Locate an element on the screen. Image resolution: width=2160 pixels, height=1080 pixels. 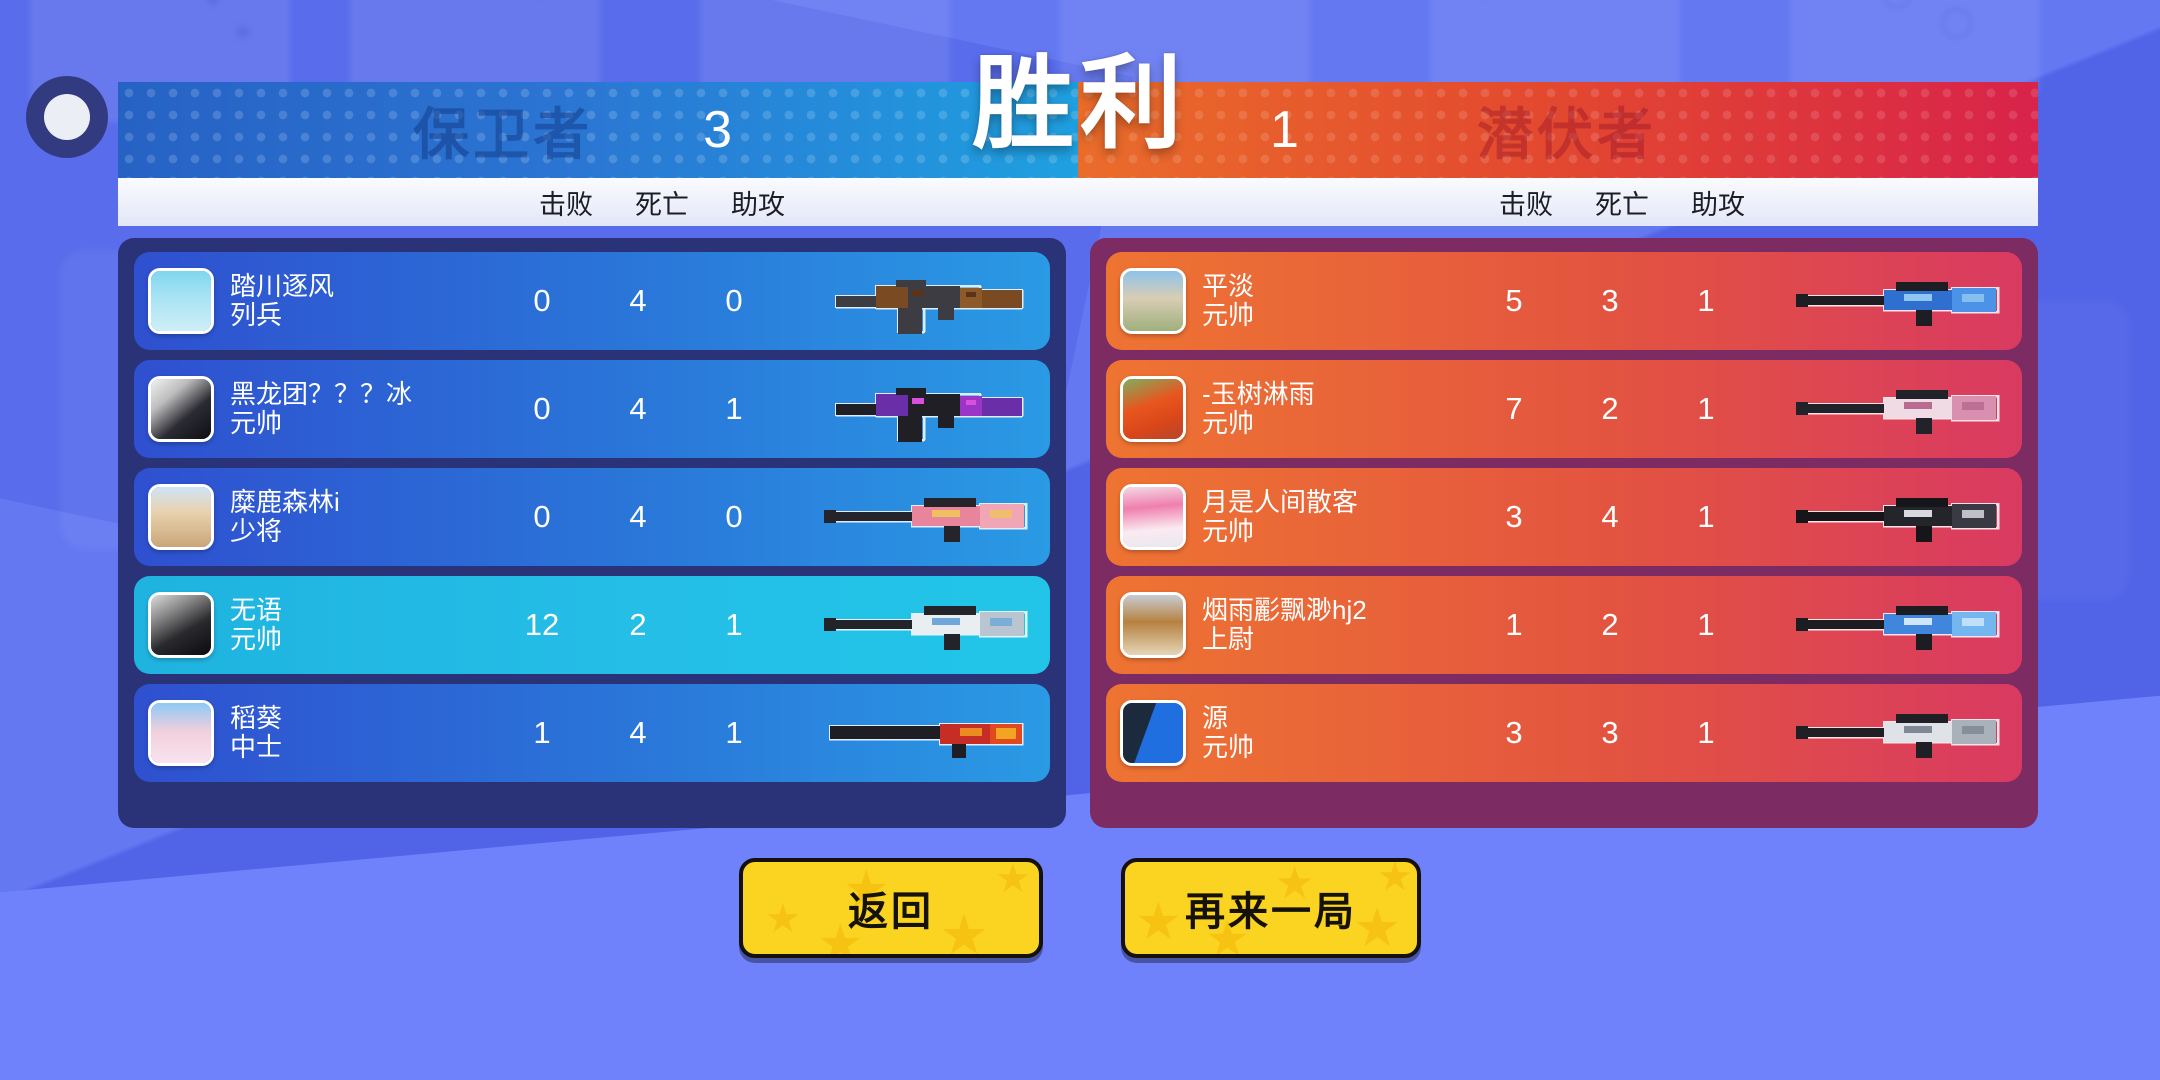
player-row: 踏川逐风 列兵 0 4 0 is located at coordinates (592, 301).